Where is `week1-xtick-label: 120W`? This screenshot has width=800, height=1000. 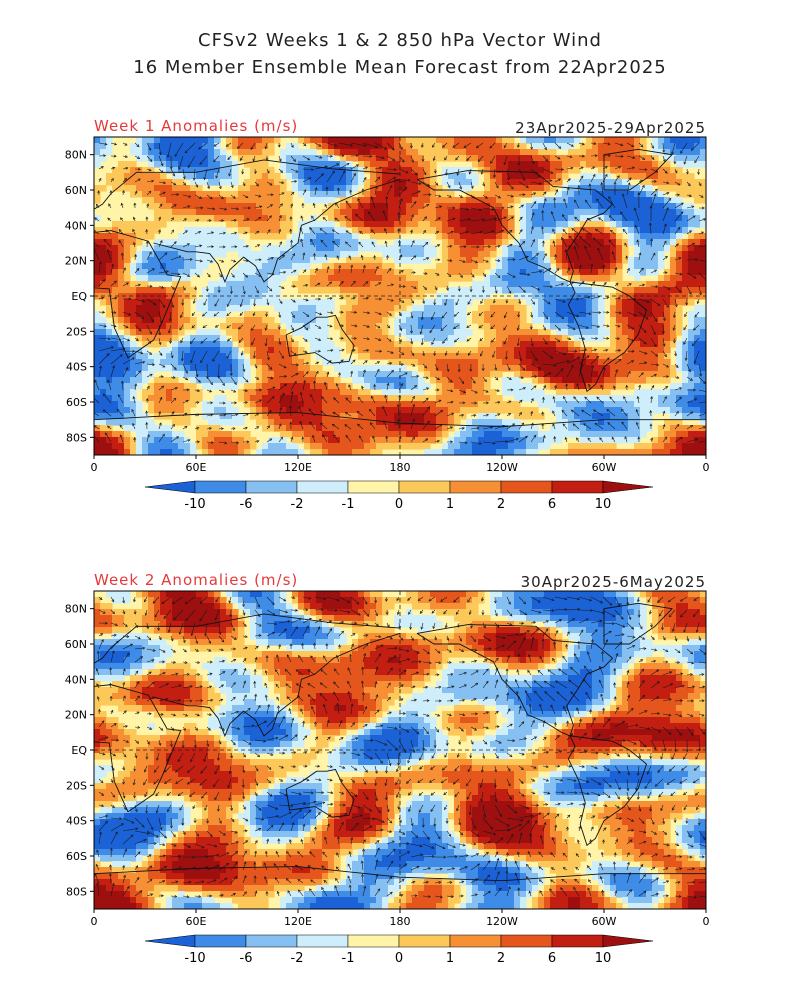 week1-xtick-label: 120W is located at coordinates (502, 467).